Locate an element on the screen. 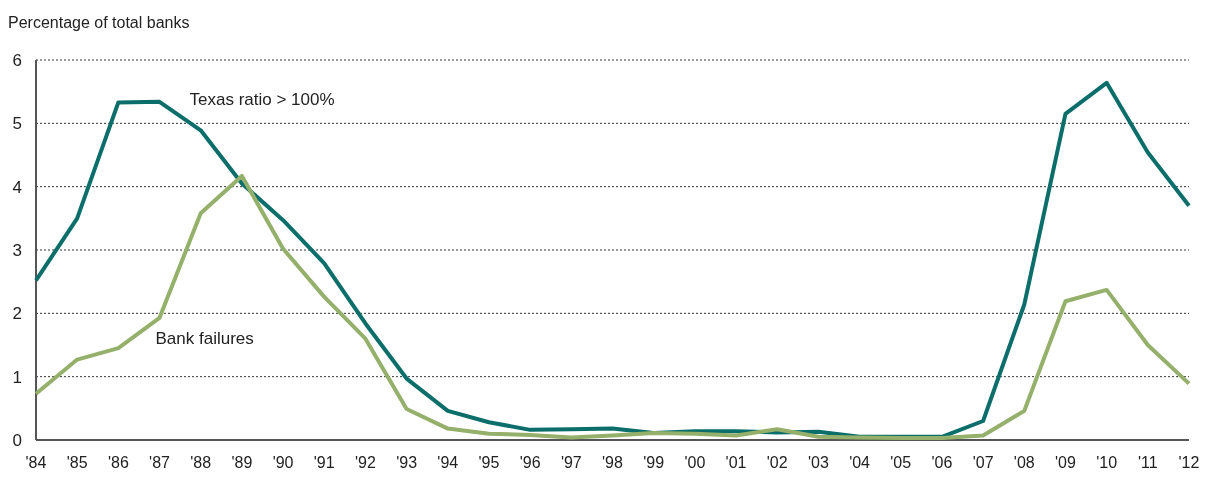 Image resolution: width=1209 pixels, height=486 pixels. x-tick-label: '01 is located at coordinates (736, 462).